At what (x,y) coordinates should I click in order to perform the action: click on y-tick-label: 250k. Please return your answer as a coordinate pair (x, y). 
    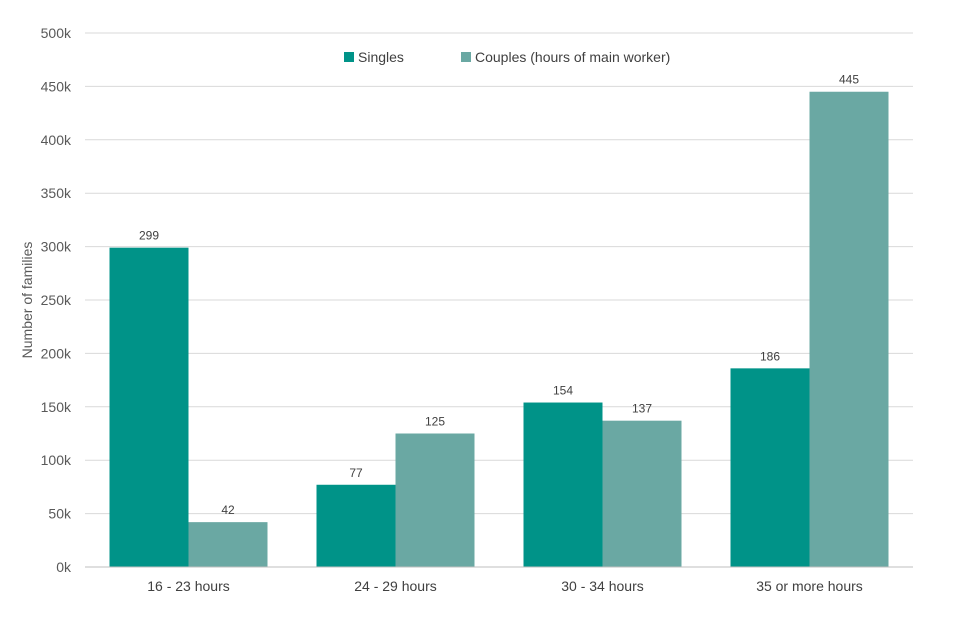
    Looking at the image, I should click on (56, 300).